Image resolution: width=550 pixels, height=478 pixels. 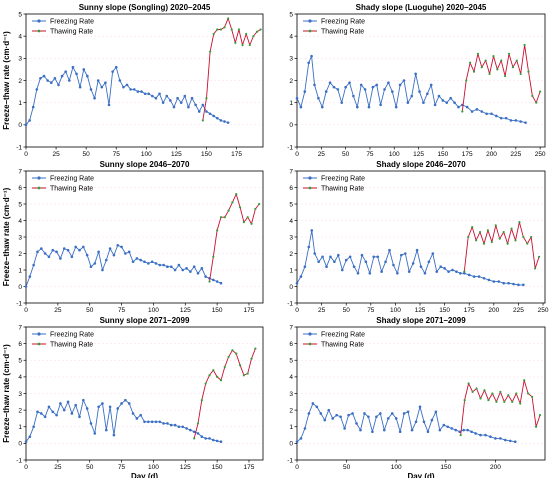 What do you see at coordinates (297, 467) in the screenshot?
I see `x-tick-label: 0` at bounding box center [297, 467].